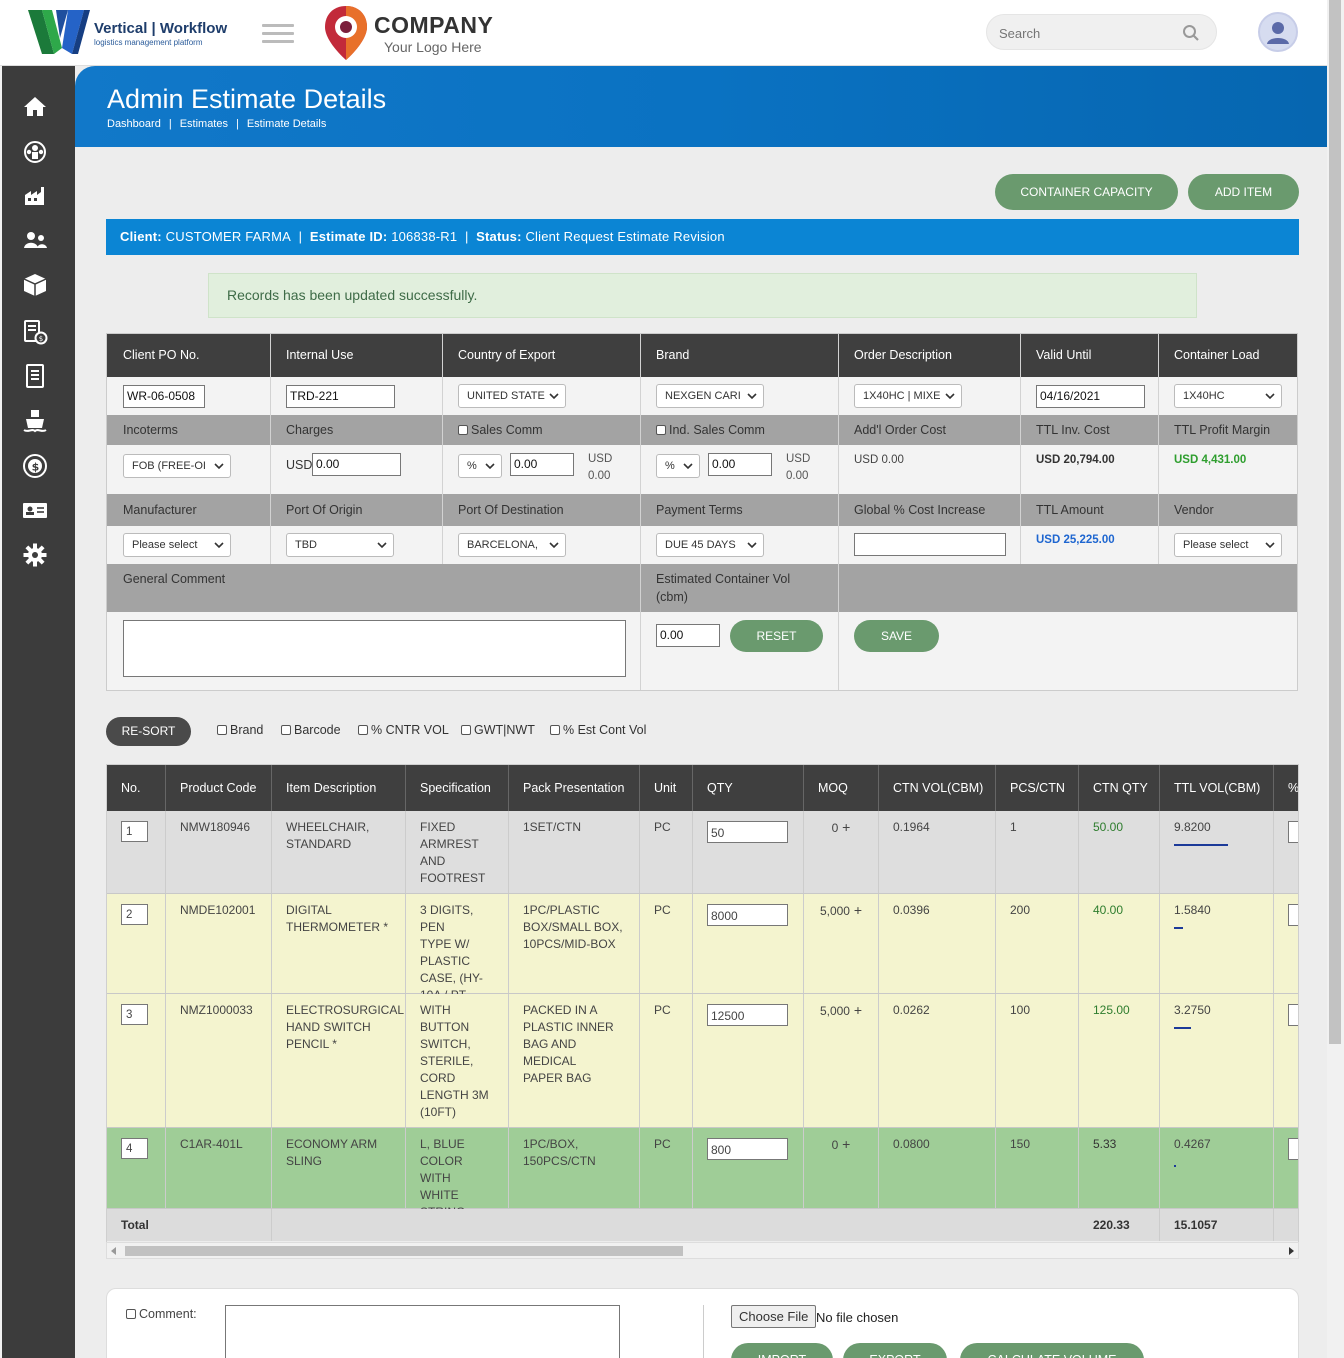  Describe the element at coordinates (35, 376) in the screenshot. I see `document-list-icon` at that location.